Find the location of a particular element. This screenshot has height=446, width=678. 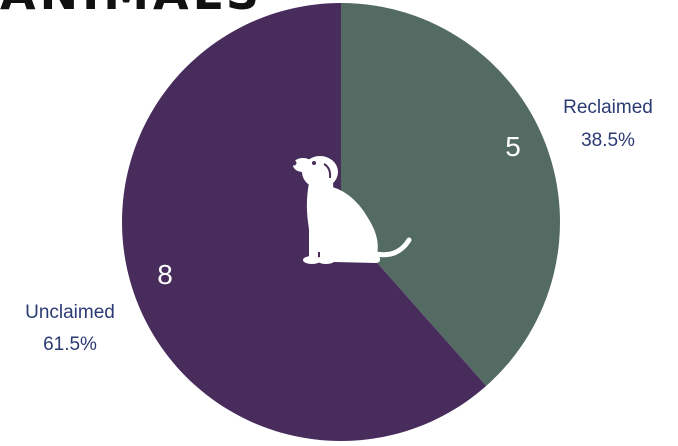

slice-category-label: Reclaimed is located at coordinates (608, 107).